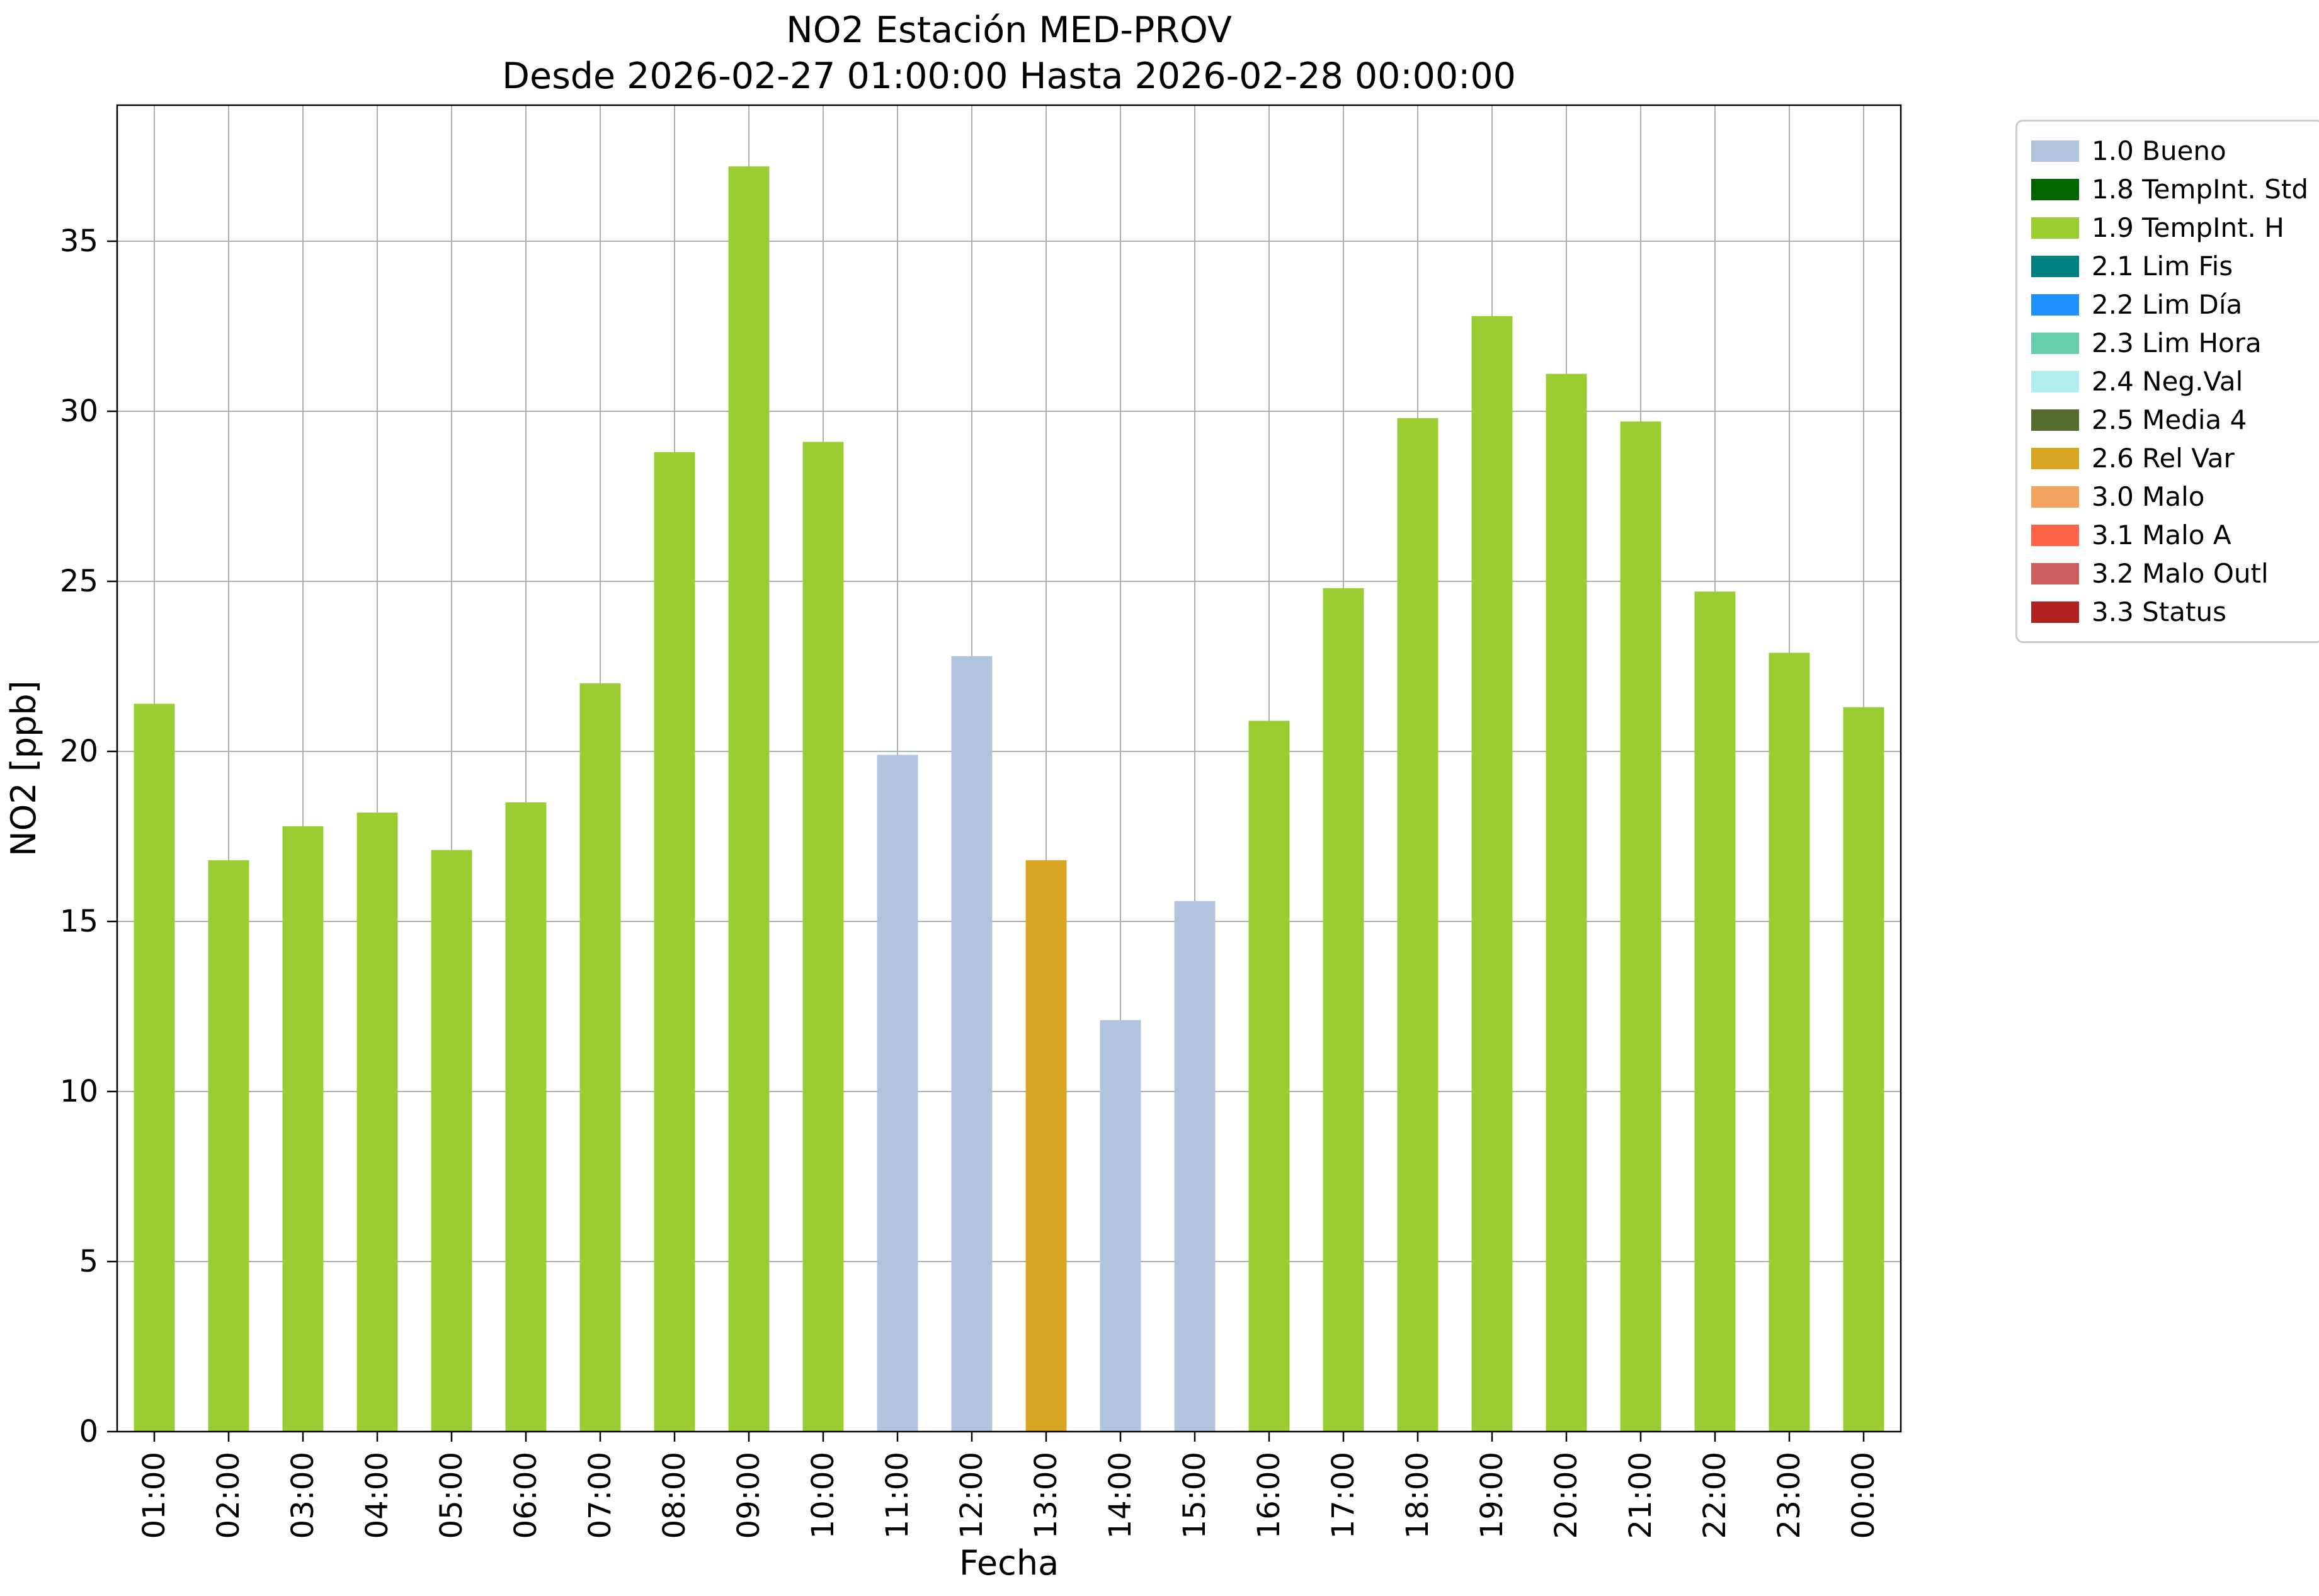  I want to click on legend-item: 3.1 Malo A, so click(2169, 535).